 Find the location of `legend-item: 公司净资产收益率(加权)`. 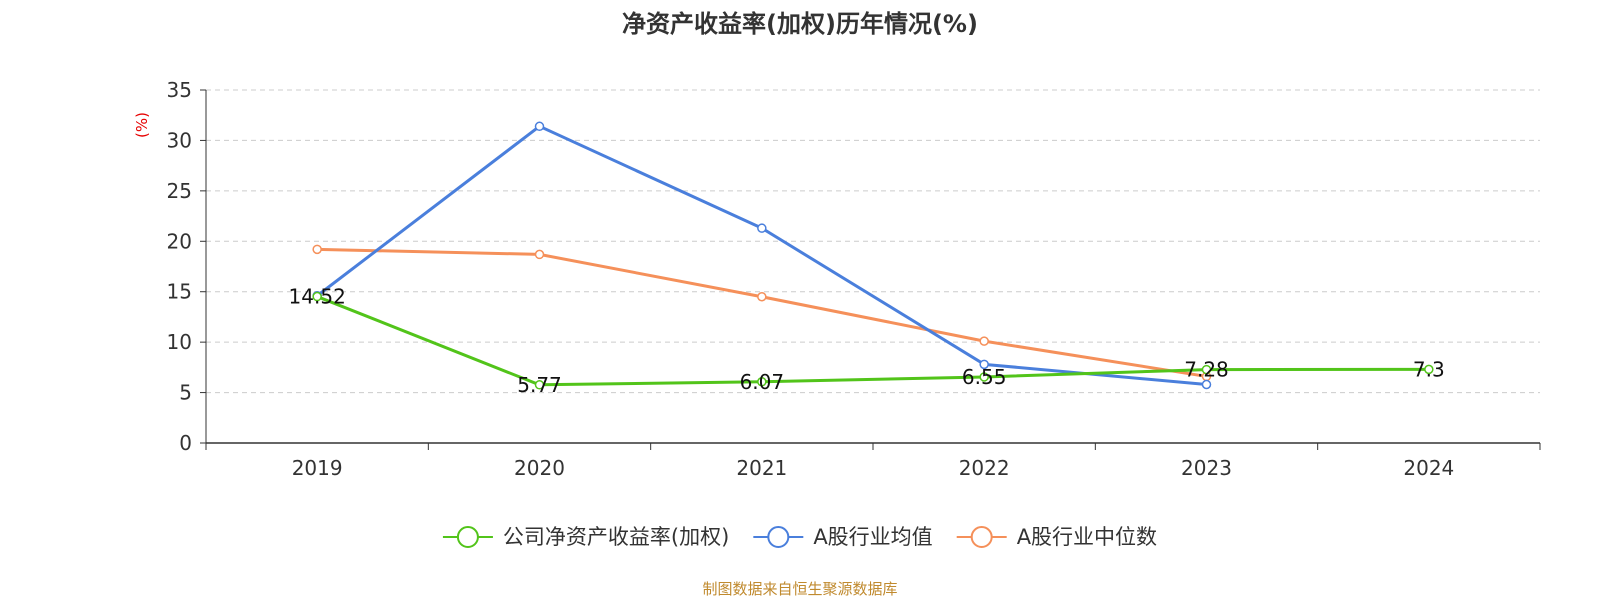

legend-item: 公司净资产收益率(加权) is located at coordinates (585, 537).